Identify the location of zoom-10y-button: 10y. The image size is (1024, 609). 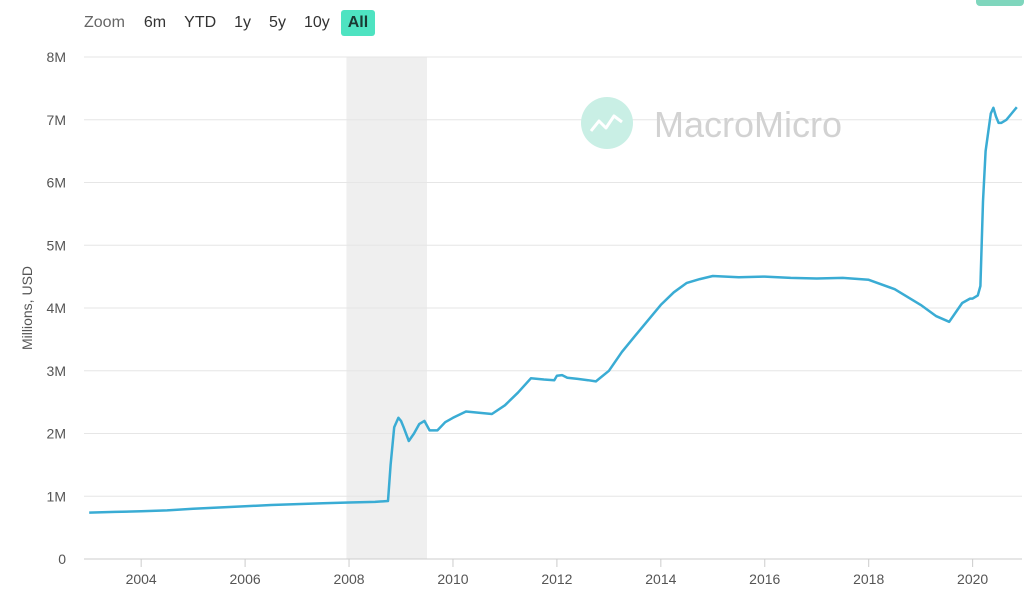
(316, 22).